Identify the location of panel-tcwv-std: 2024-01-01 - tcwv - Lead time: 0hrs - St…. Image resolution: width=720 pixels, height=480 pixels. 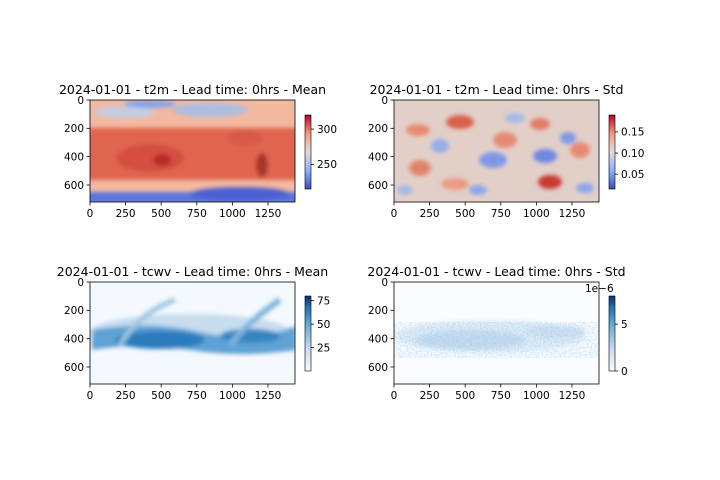
(497, 333).